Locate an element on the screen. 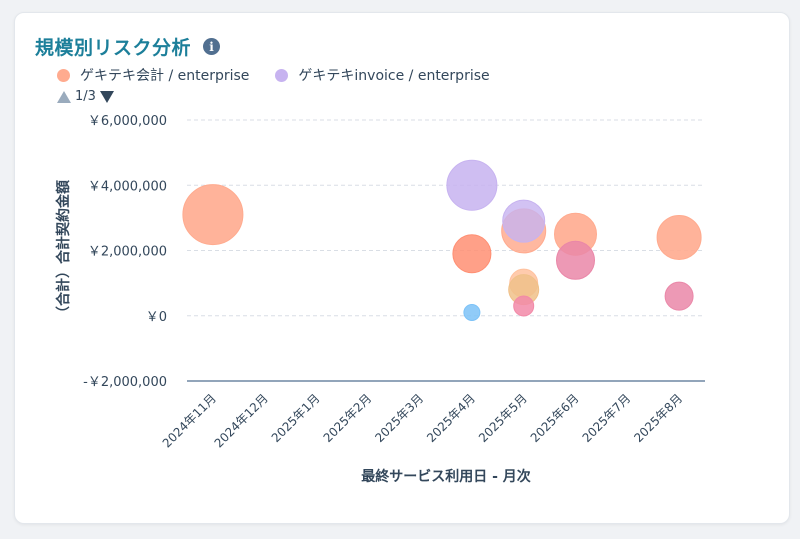  legend-pager: 1/3 is located at coordinates (85, 96).